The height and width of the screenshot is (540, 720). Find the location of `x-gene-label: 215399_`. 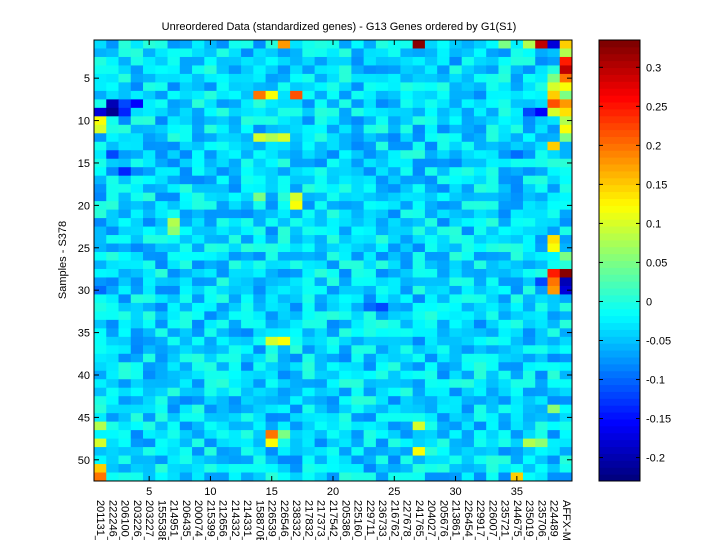

x-gene-label: 215399_ is located at coordinates (210, 520).